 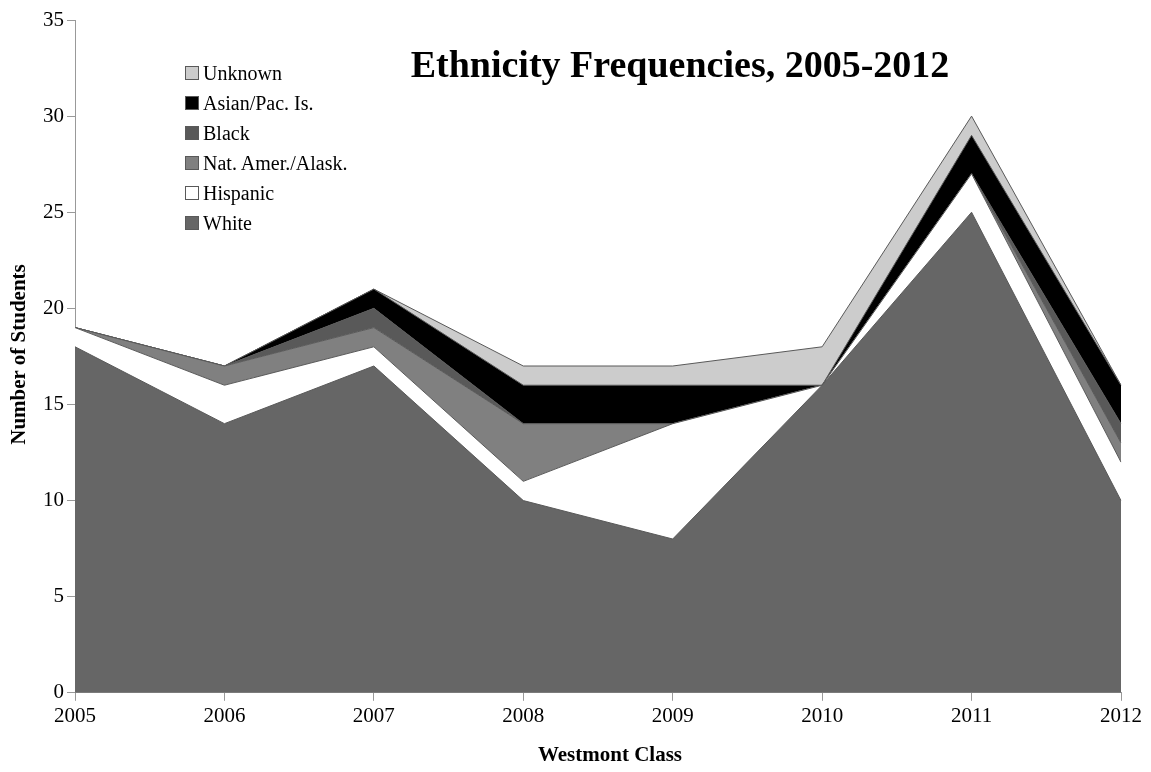 I want to click on text: Ethnicity Frequencies, 2005-2012, so click(x=680, y=64).